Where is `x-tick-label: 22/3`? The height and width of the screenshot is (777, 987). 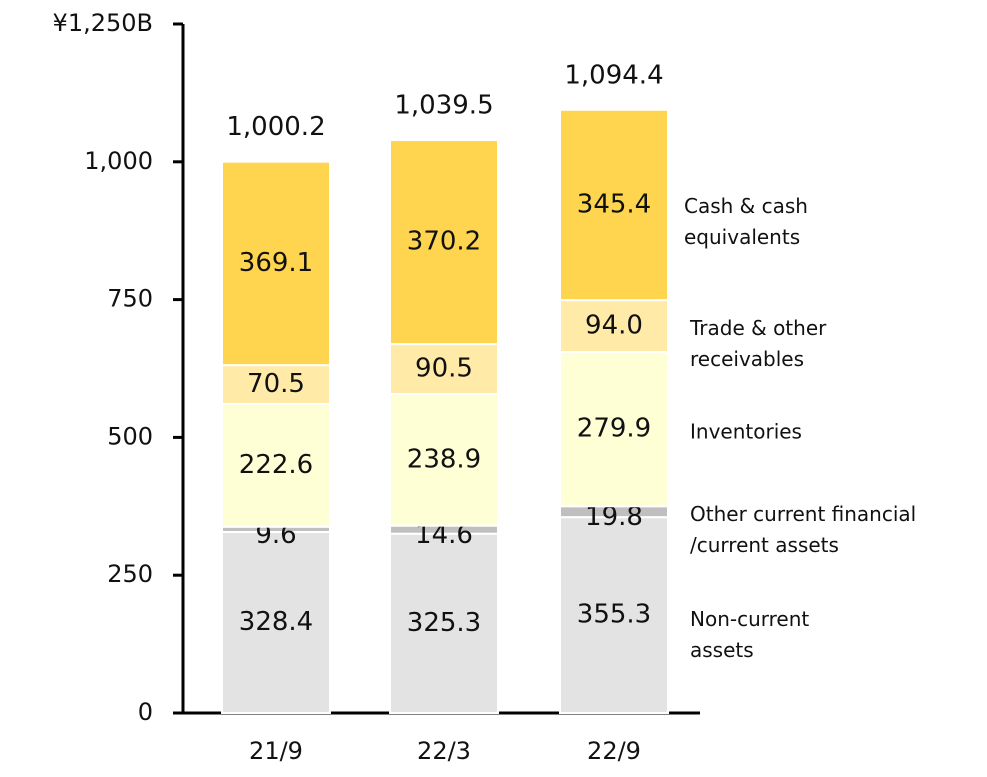 x-tick-label: 22/3 is located at coordinates (444, 751).